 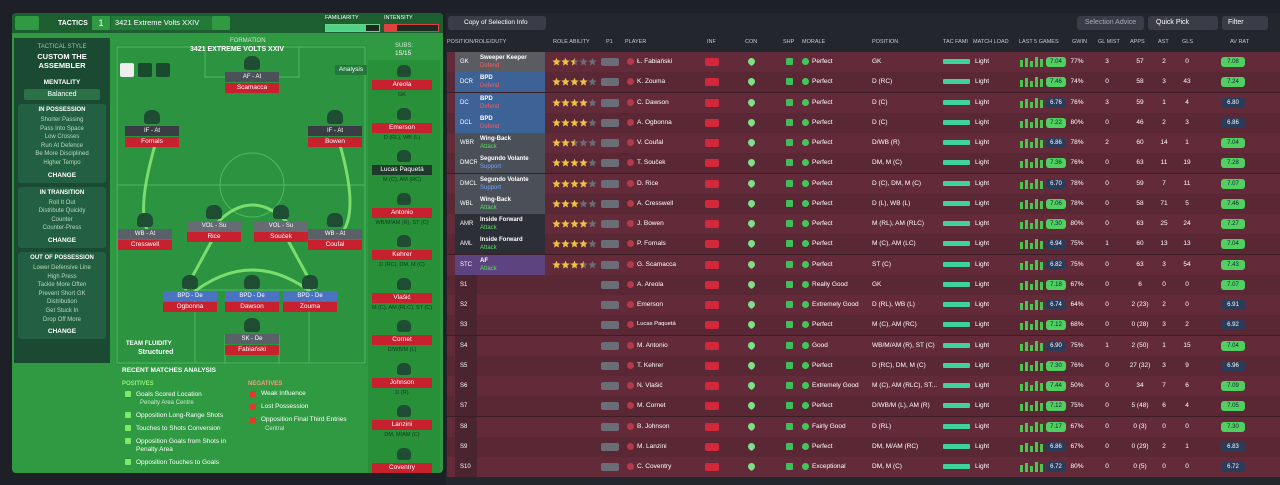 I want to click on sub-name: Antonio, so click(x=402, y=212).